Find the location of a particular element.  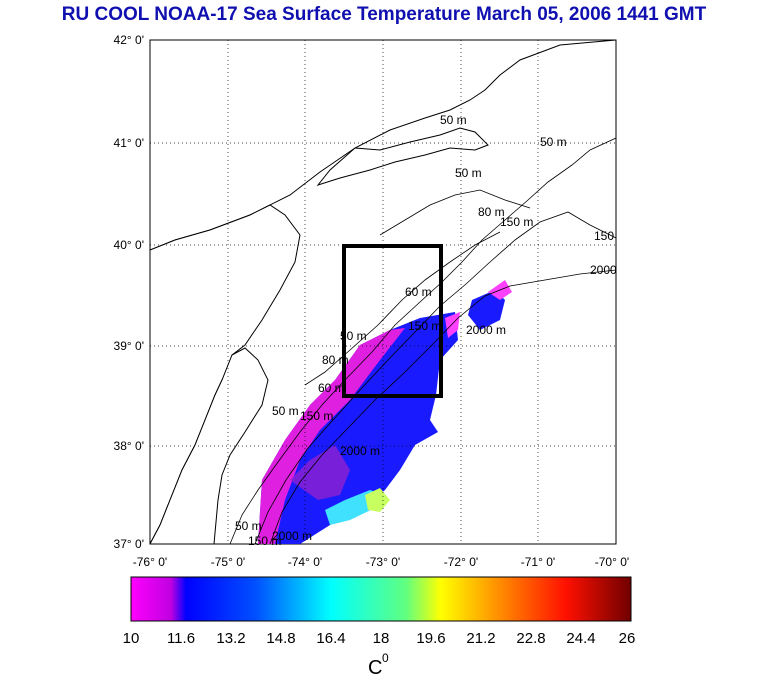

colorbar is located at coordinates (381, 599).